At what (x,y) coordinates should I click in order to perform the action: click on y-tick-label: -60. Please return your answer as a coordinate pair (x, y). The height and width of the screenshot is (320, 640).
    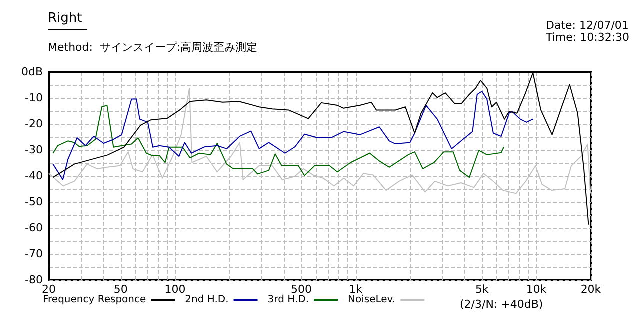
    Looking at the image, I should click on (34, 228).